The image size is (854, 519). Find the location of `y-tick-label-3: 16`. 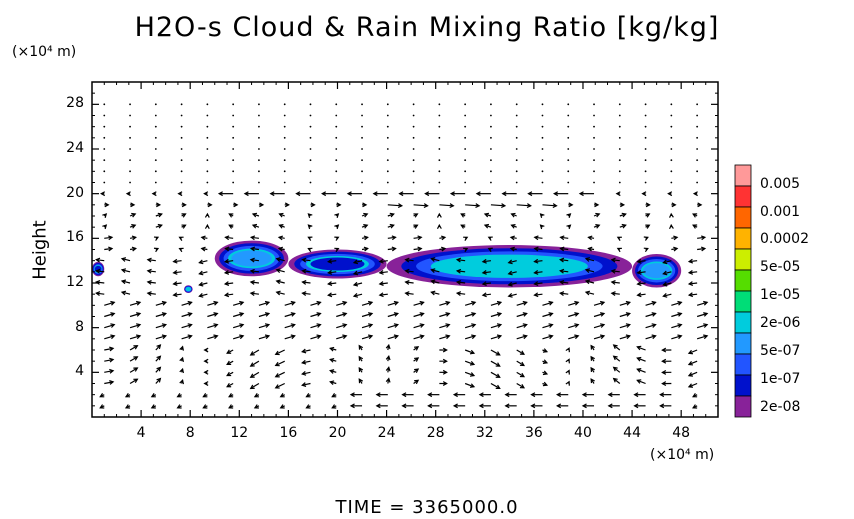

y-tick-label-3: 16 is located at coordinates (75, 237).